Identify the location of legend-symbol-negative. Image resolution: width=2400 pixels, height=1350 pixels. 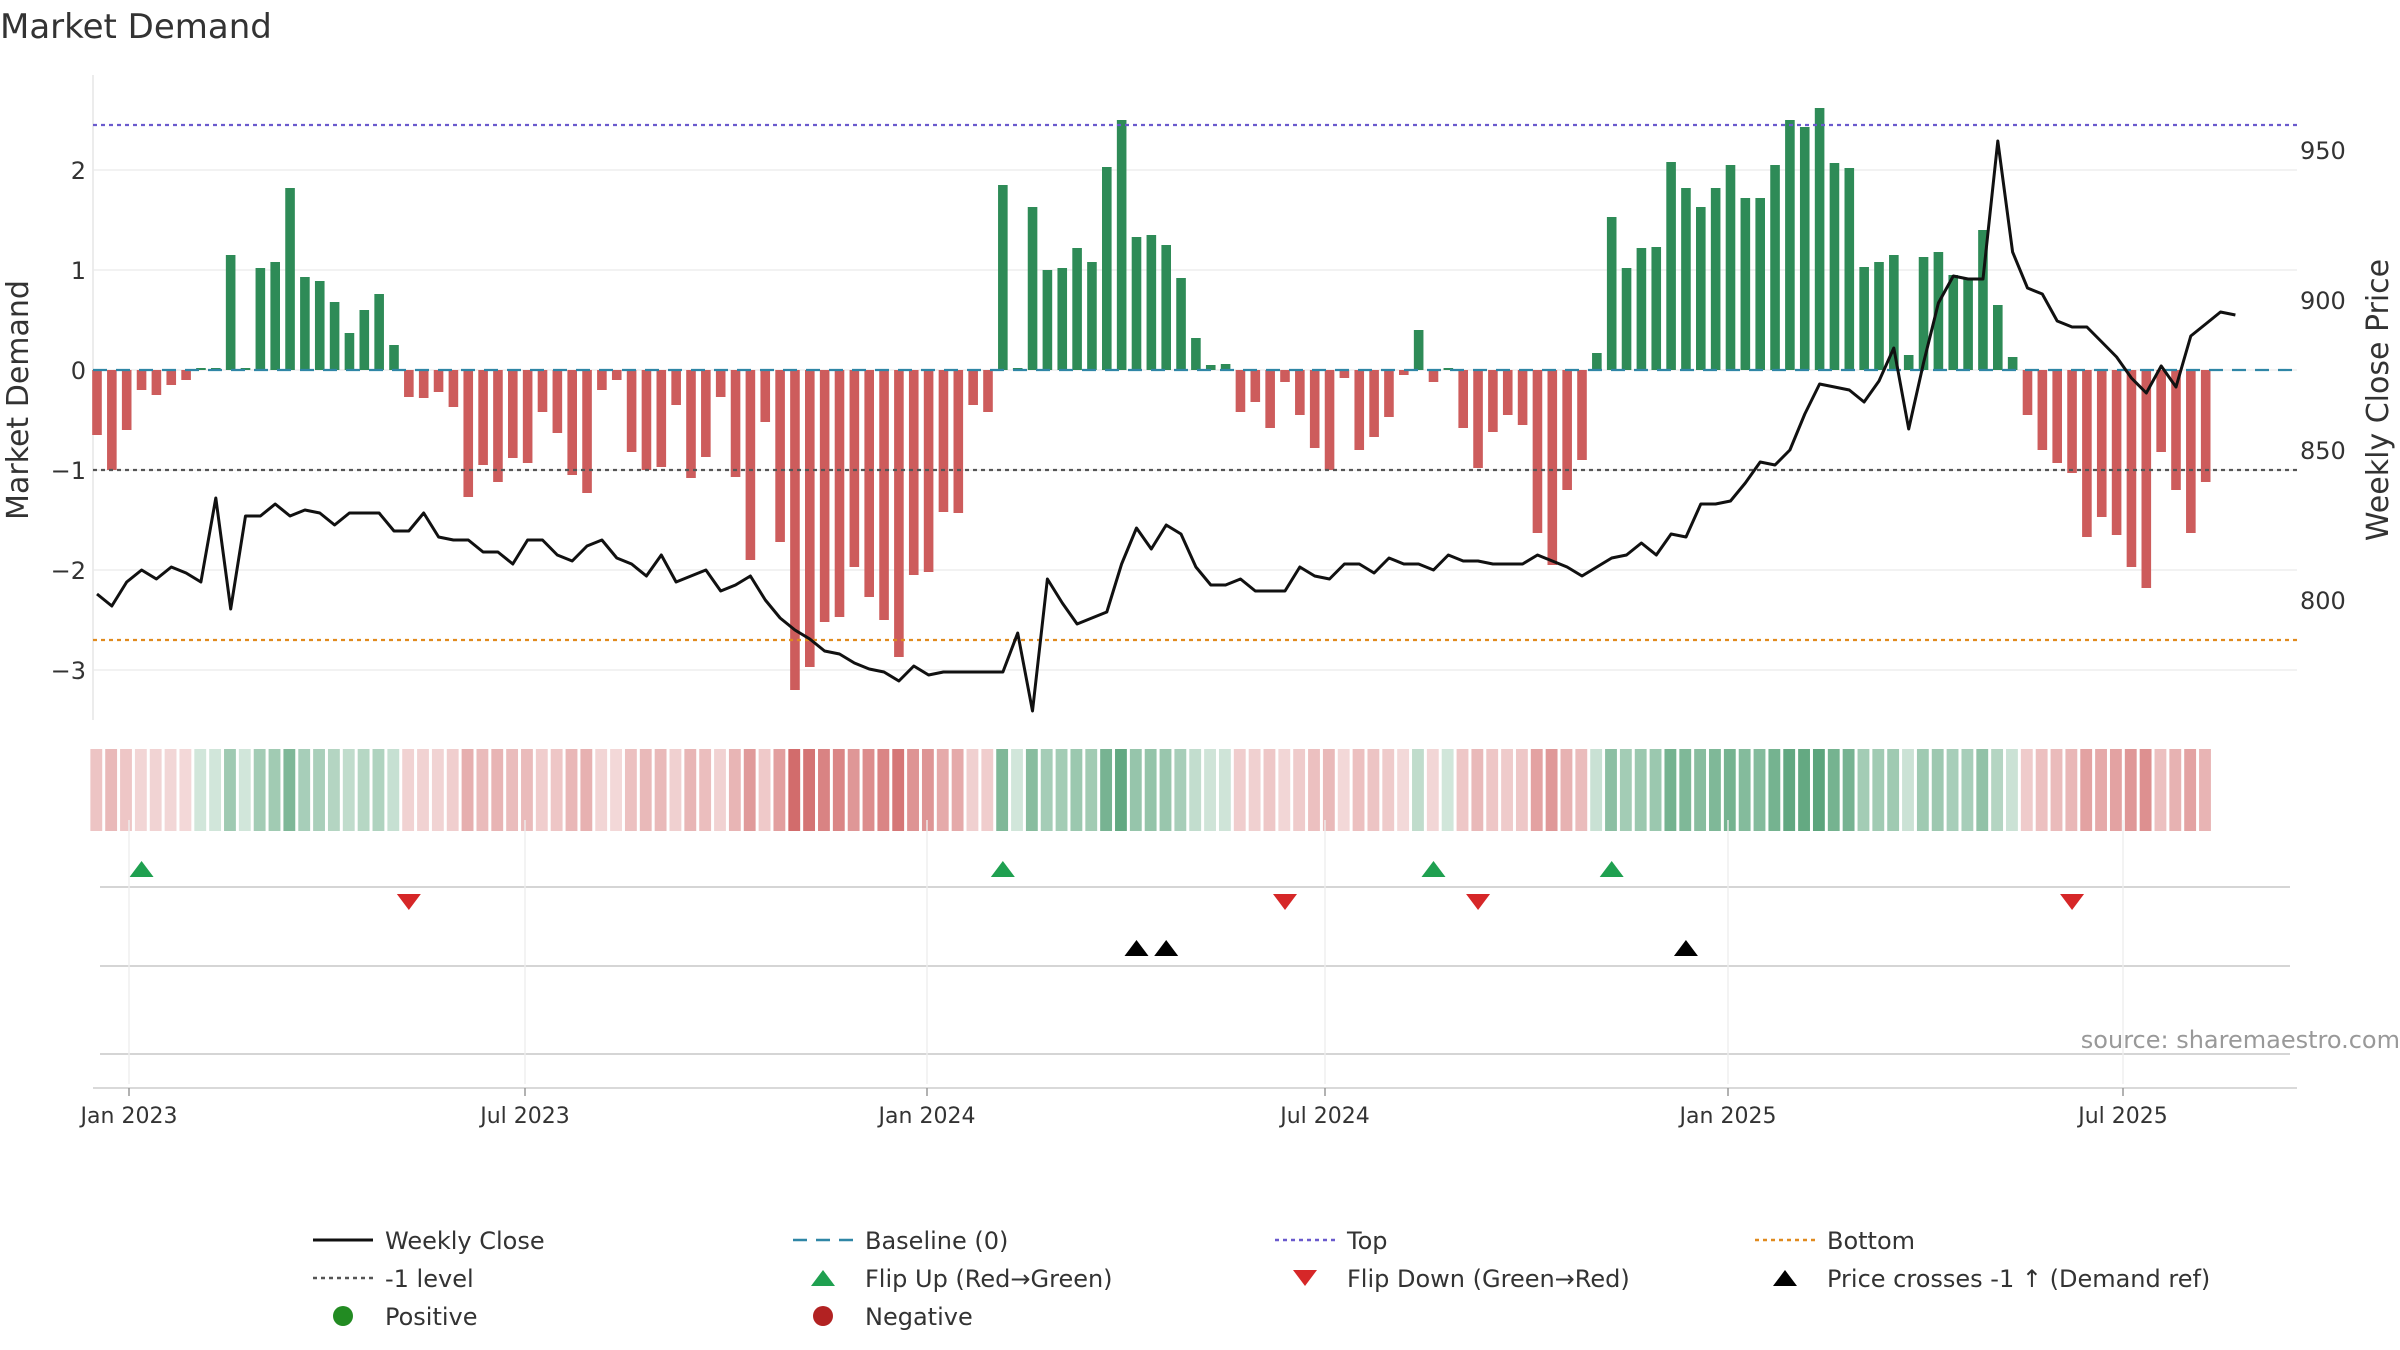
(823, 1316).